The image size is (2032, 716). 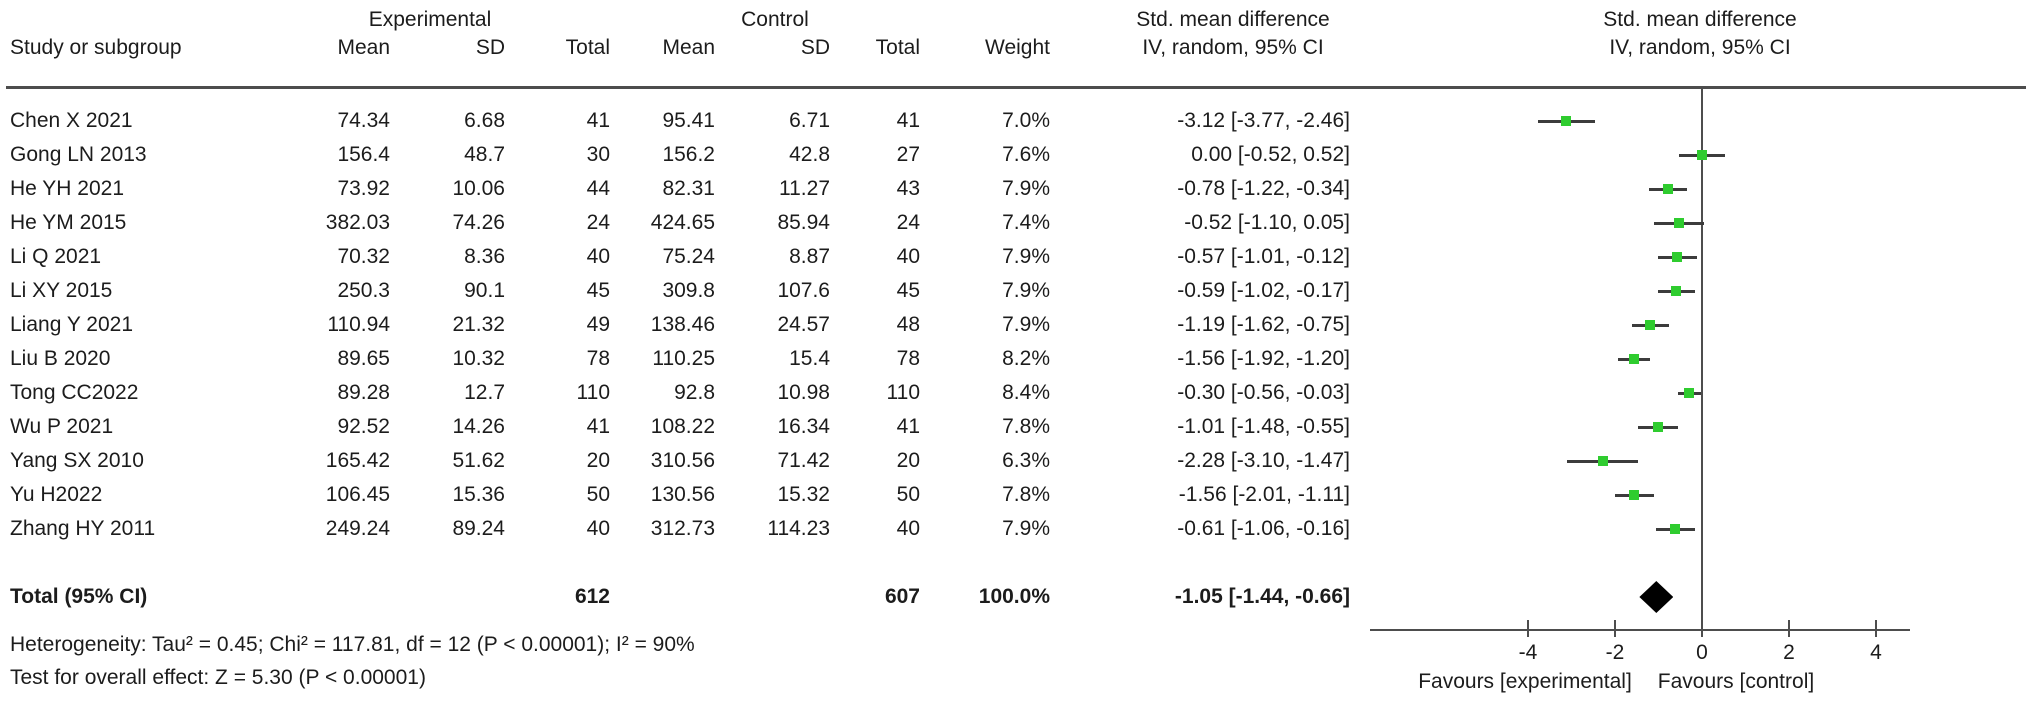 What do you see at coordinates (79, 596) in the screenshot?
I see `total-label: Total (95% CI)` at bounding box center [79, 596].